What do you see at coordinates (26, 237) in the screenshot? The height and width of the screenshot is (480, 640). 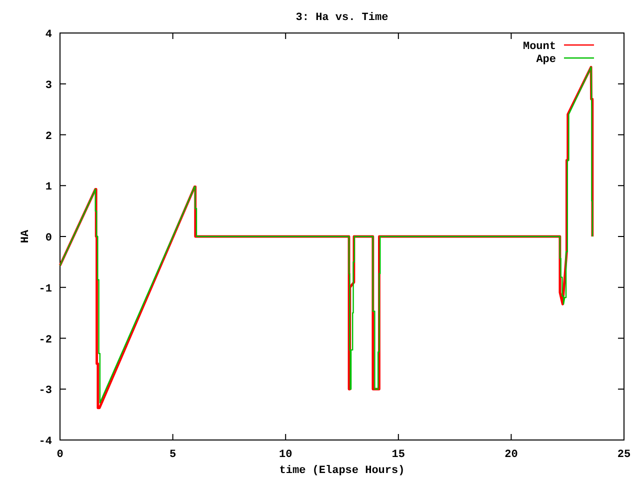 I see `y-axis-title: HA` at bounding box center [26, 237].